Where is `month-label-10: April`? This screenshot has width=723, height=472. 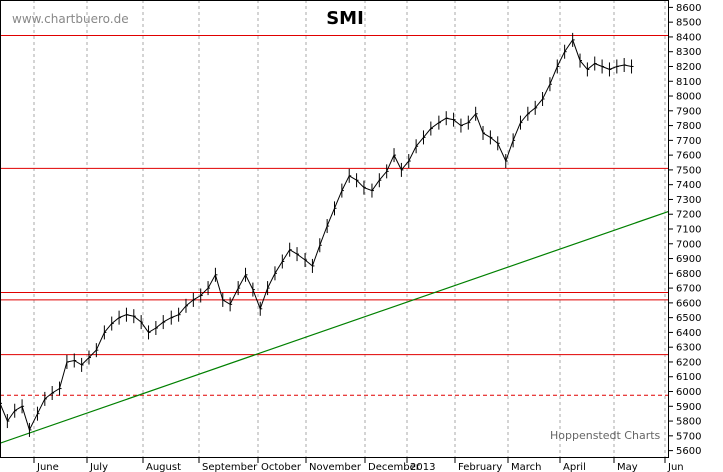 month-label-10: April is located at coordinates (574, 467).